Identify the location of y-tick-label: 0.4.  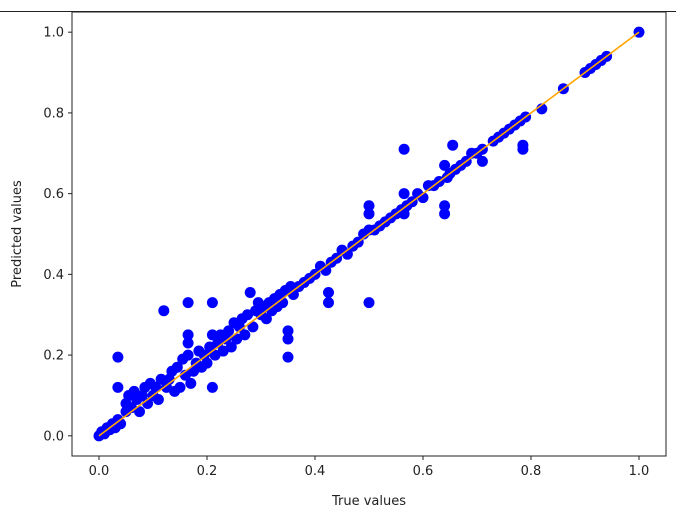
(53, 275).